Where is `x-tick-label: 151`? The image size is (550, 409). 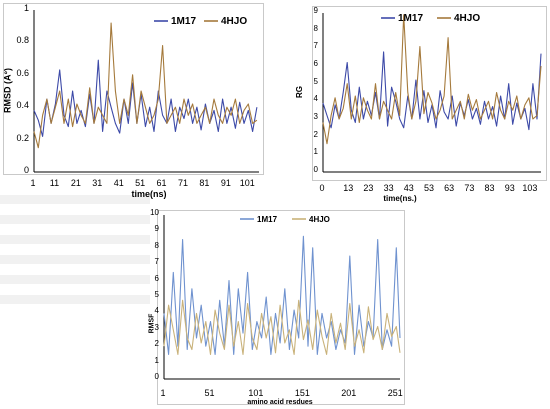
x-tick-label: 151 is located at coordinates (302, 393).